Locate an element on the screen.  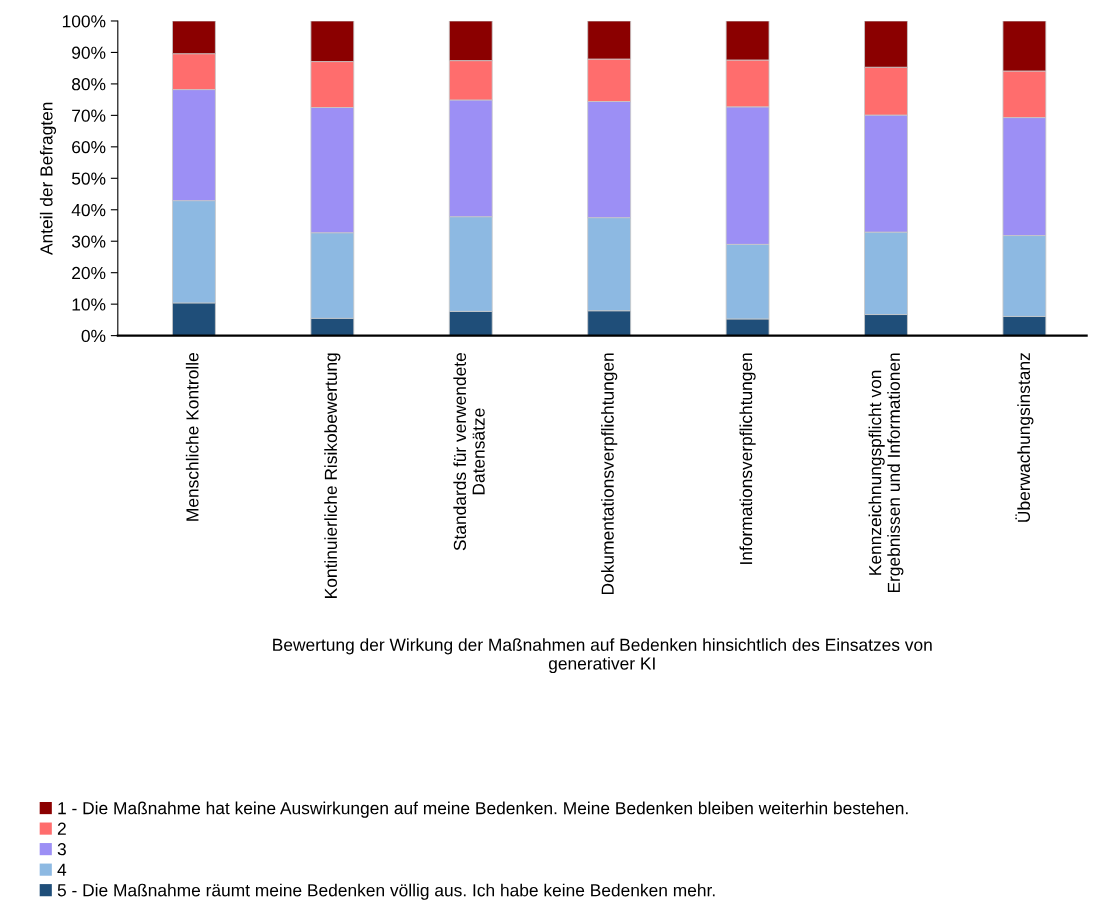
y-tick-label: 0% is located at coordinates (93, 336).